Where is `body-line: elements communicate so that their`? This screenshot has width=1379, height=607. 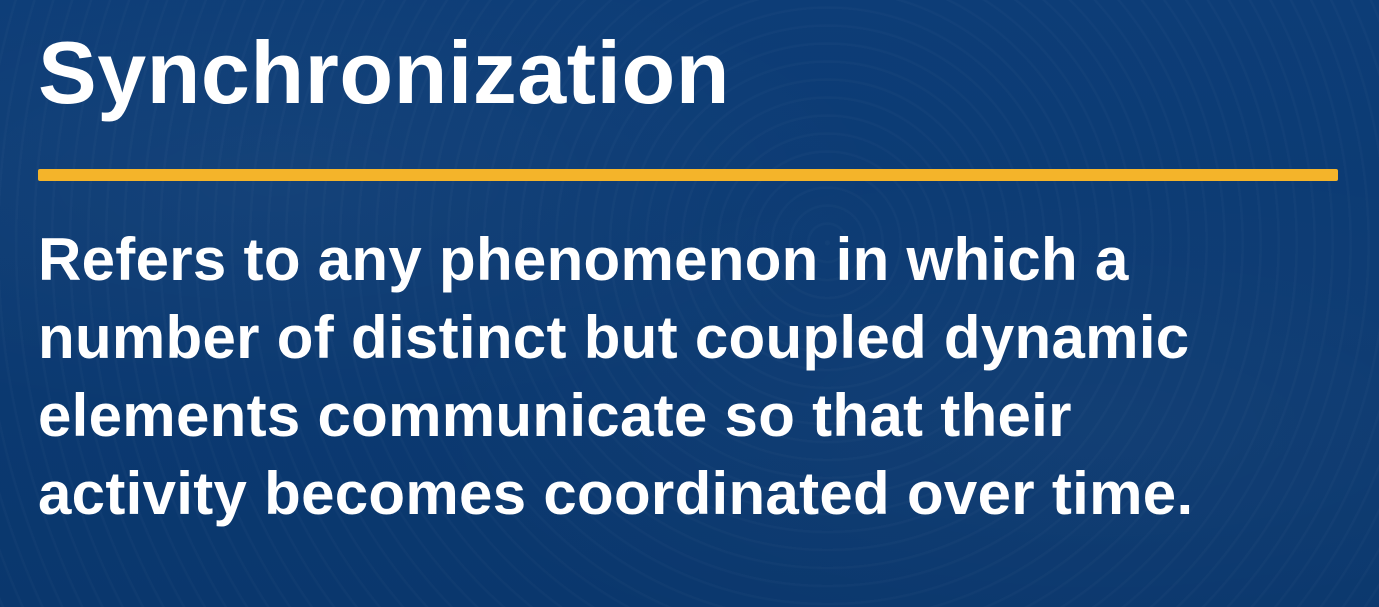 body-line: elements communicate so that their is located at coordinates (555, 415).